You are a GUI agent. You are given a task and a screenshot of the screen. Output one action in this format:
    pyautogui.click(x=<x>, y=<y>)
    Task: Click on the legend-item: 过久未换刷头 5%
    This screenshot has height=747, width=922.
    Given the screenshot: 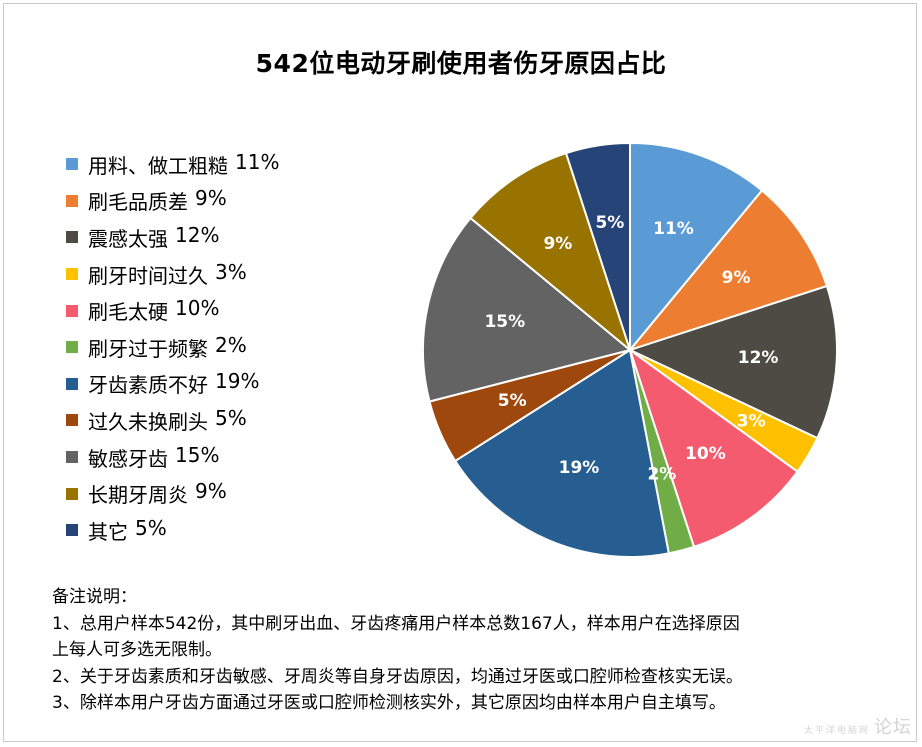 What is the action you would take?
    pyautogui.click(x=172, y=420)
    